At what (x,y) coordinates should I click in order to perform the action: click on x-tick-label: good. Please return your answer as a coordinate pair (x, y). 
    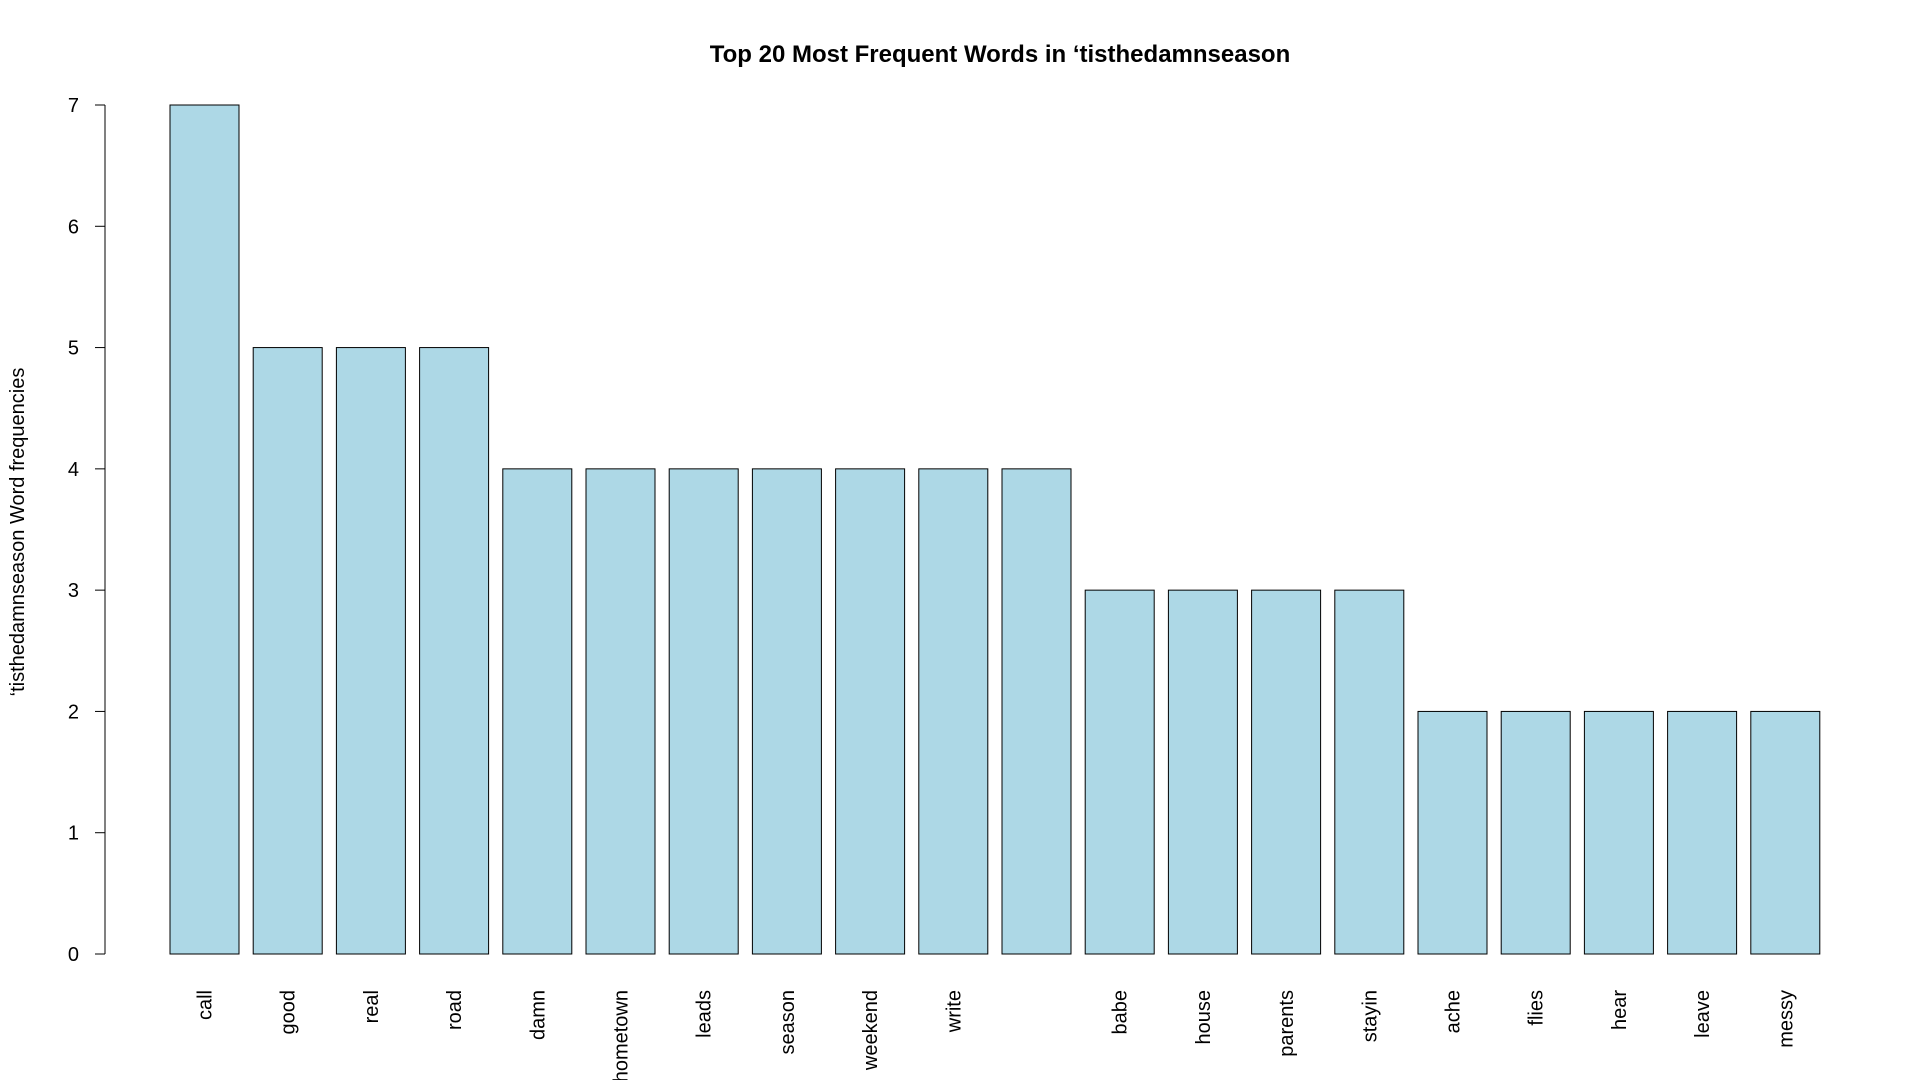
    Looking at the image, I should click on (289, 1012).